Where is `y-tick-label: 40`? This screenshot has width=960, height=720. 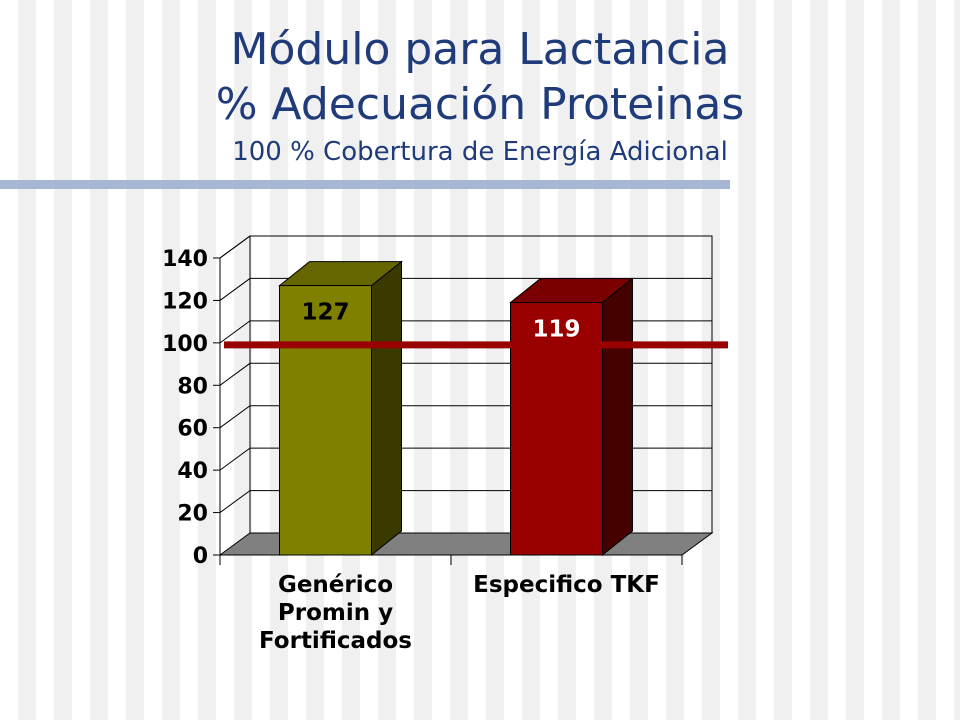 y-tick-label: 40 is located at coordinates (192, 471).